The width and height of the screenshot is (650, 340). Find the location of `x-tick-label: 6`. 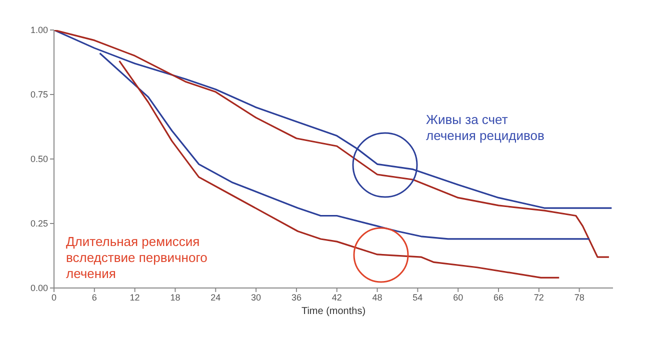

x-tick-label: 6 is located at coordinates (94, 297).